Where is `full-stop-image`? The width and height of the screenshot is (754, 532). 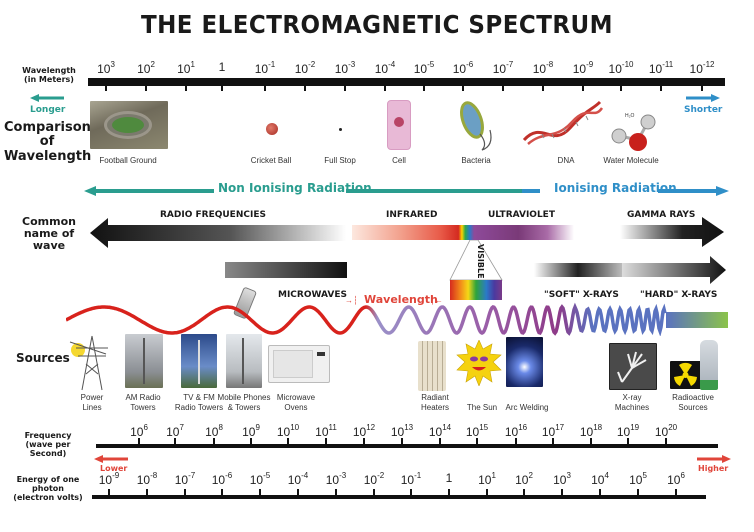
full-stop-image is located at coordinates (340, 129).